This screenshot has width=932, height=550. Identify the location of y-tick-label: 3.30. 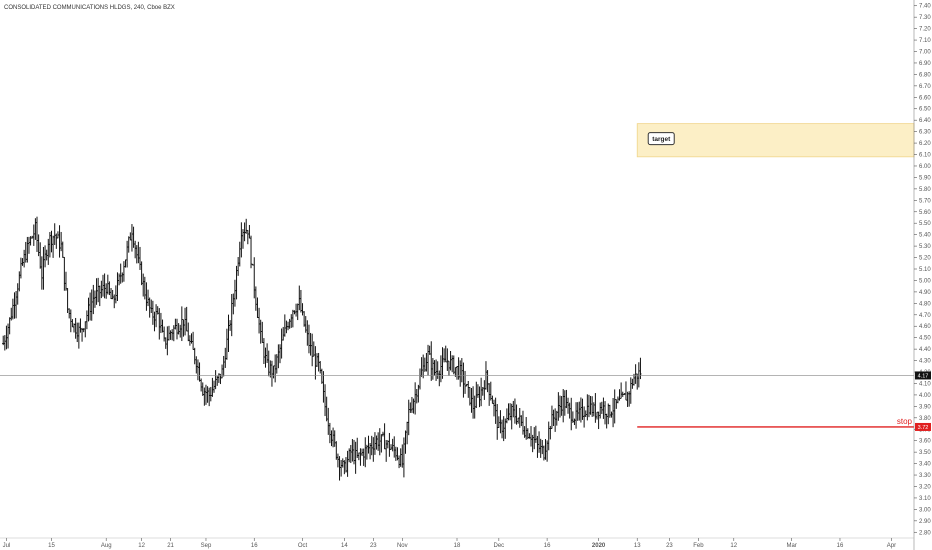
(925, 476).